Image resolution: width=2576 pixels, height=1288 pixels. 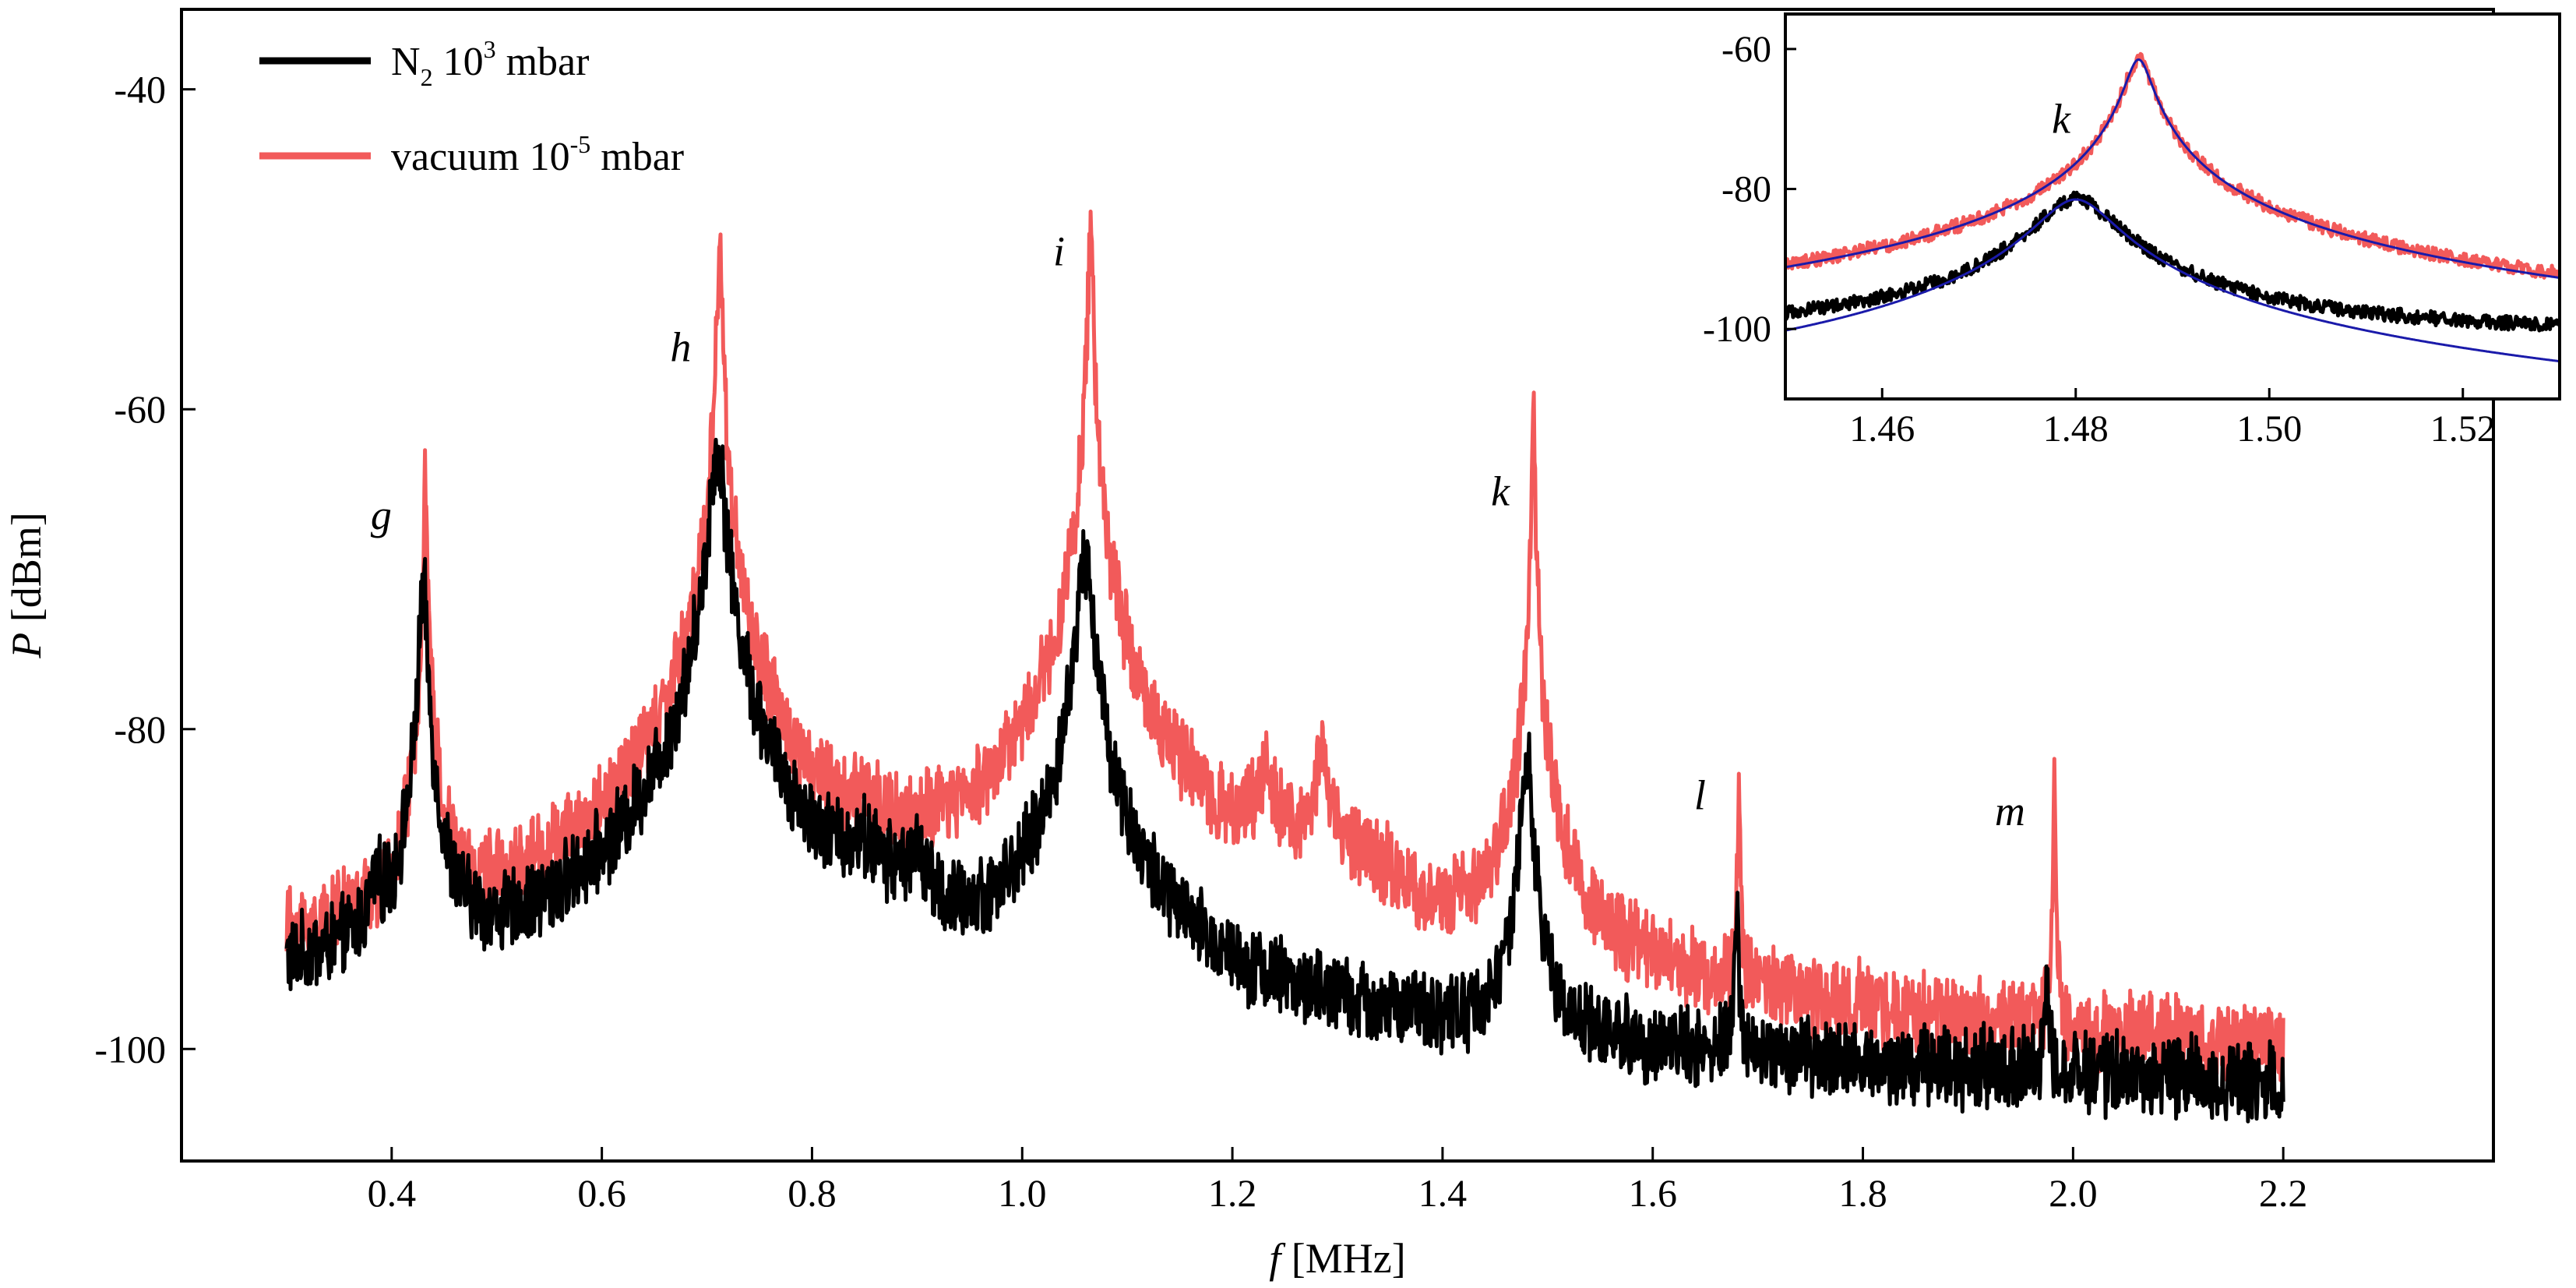 What do you see at coordinates (145, 569) in the screenshot?
I see `main-y-axis: -40 -60 -80 -100` at bounding box center [145, 569].